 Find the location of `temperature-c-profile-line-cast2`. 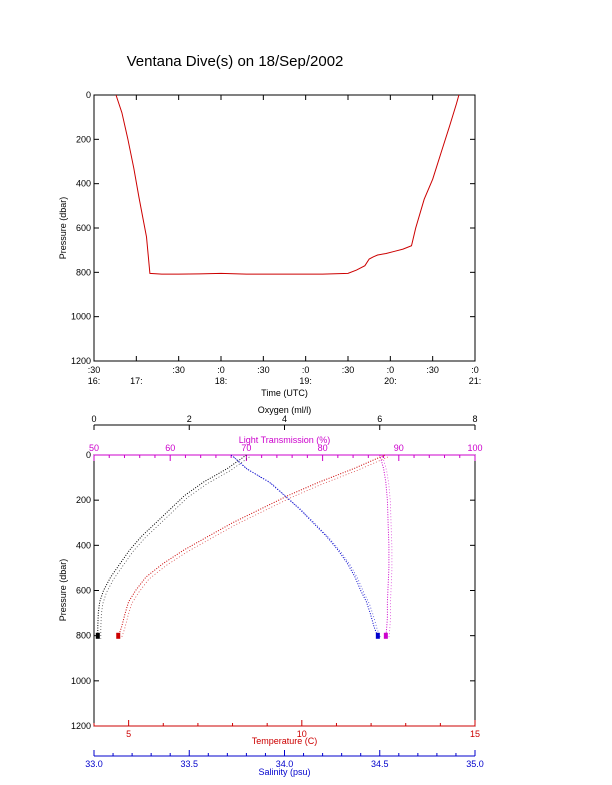

temperature-c-profile-line-cast2 is located at coordinates (254, 547).